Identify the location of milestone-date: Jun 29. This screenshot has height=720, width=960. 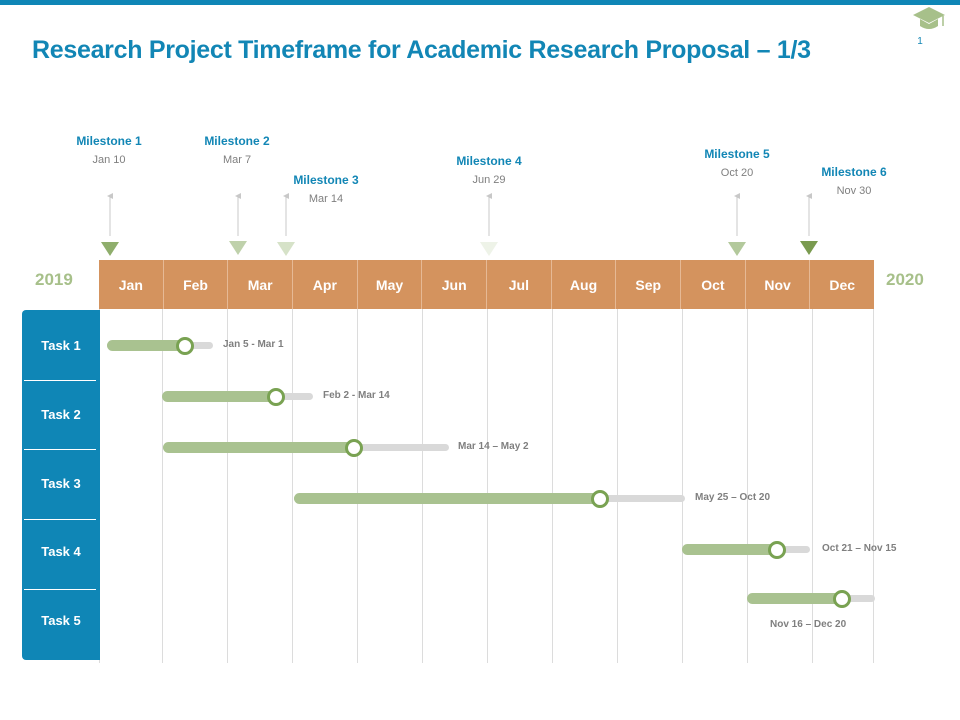
(489, 180).